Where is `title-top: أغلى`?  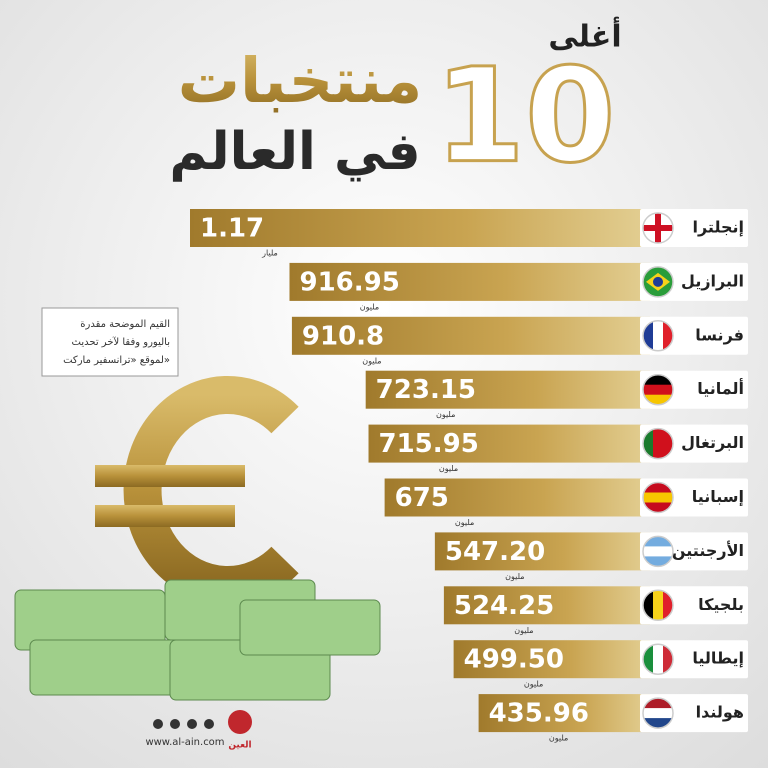
title-top: أغلى is located at coordinates (584, 36).